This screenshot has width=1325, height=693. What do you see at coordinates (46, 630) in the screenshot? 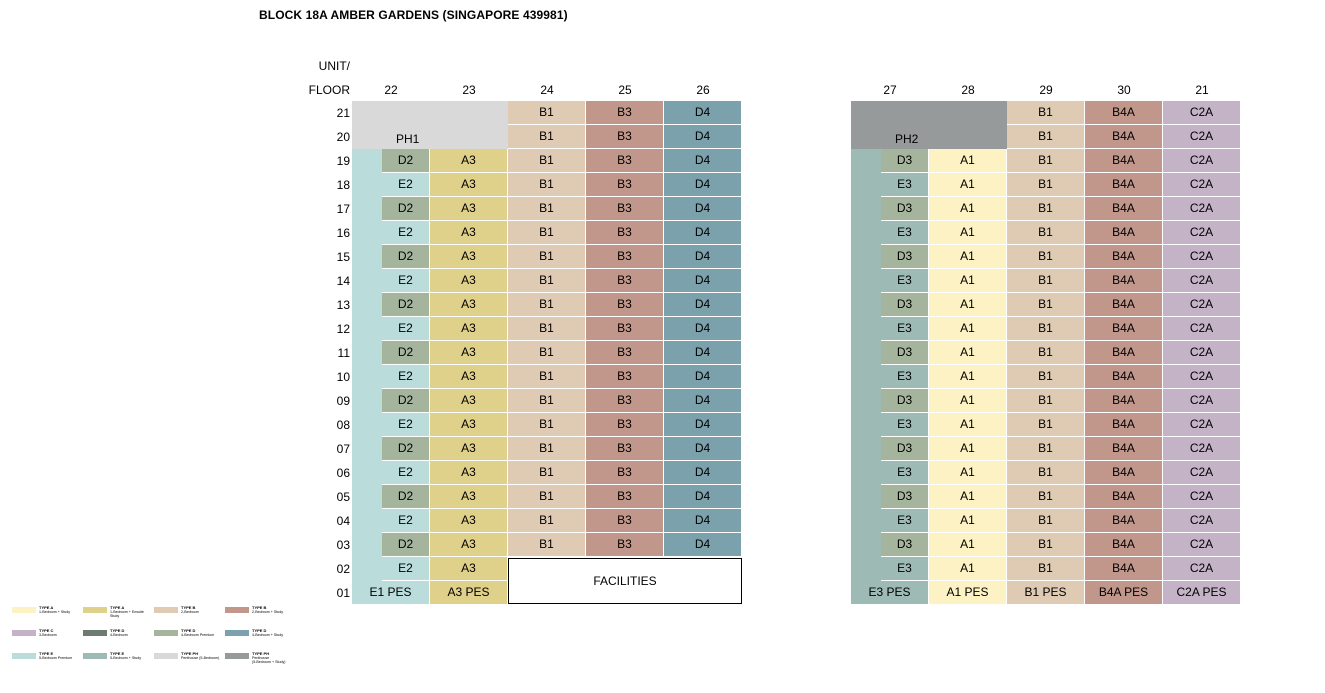
I see `legend-type-name: TYPE C` at bounding box center [46, 630].